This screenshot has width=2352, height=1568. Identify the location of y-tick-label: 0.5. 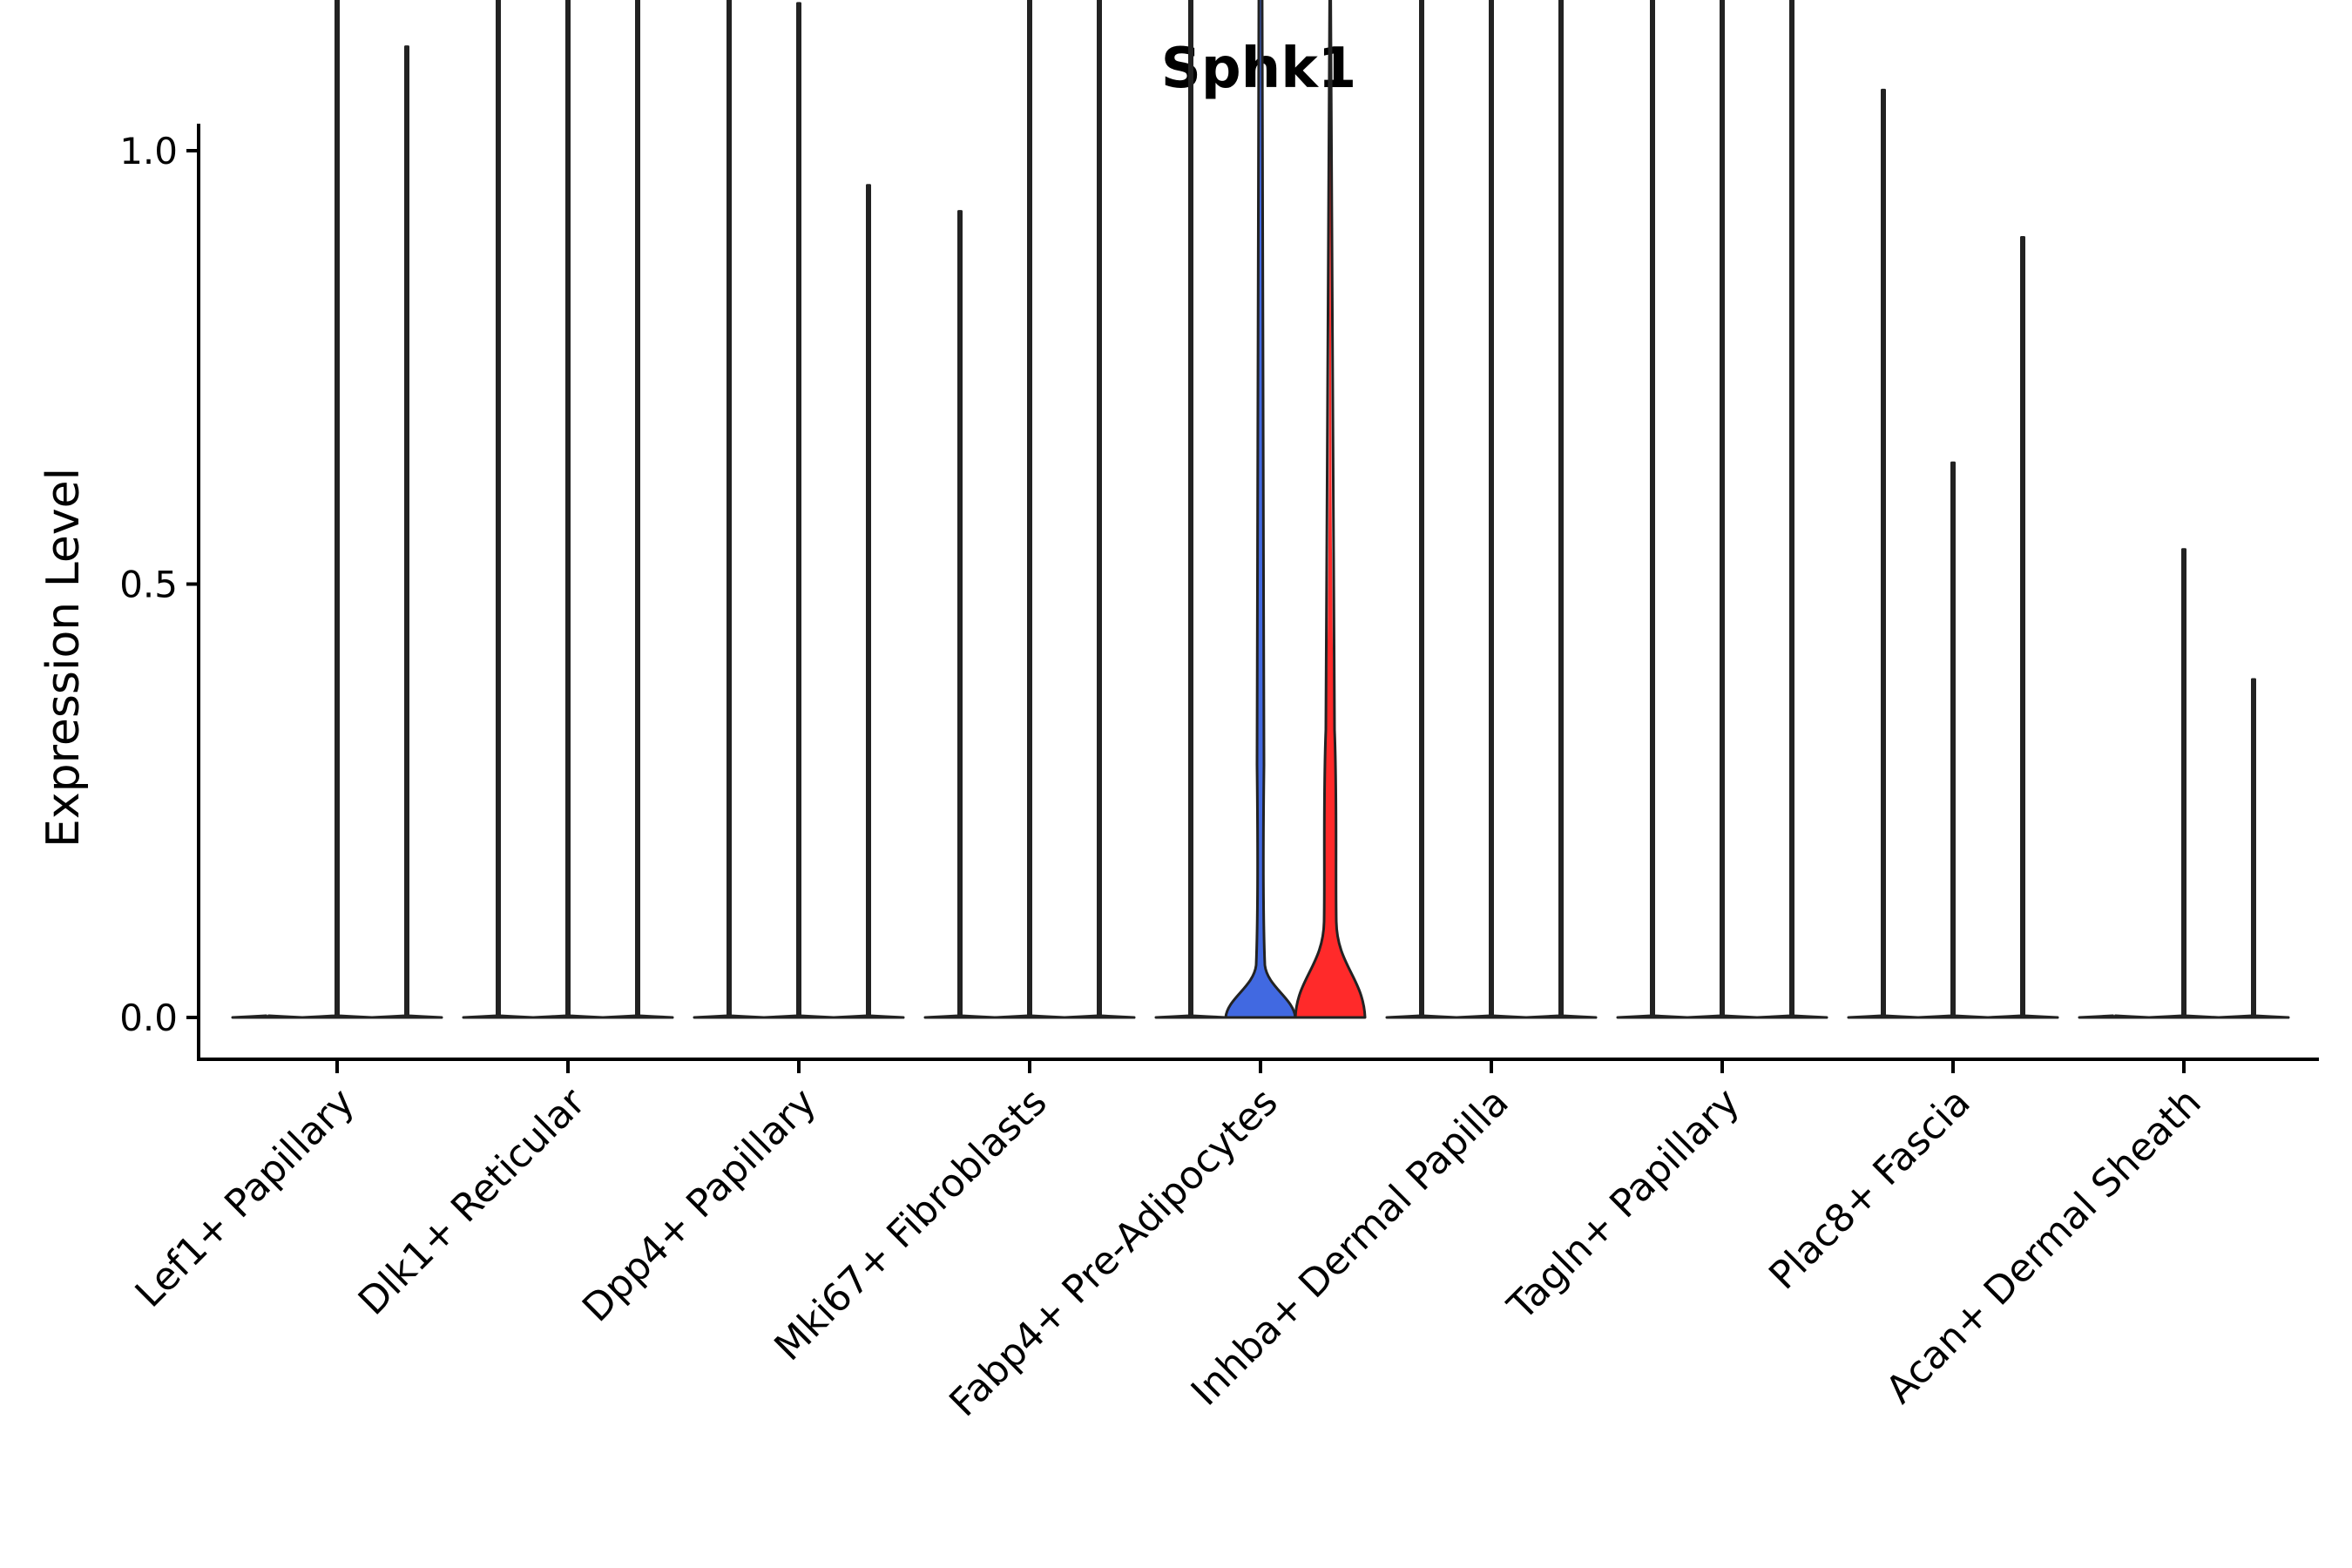
(148, 585).